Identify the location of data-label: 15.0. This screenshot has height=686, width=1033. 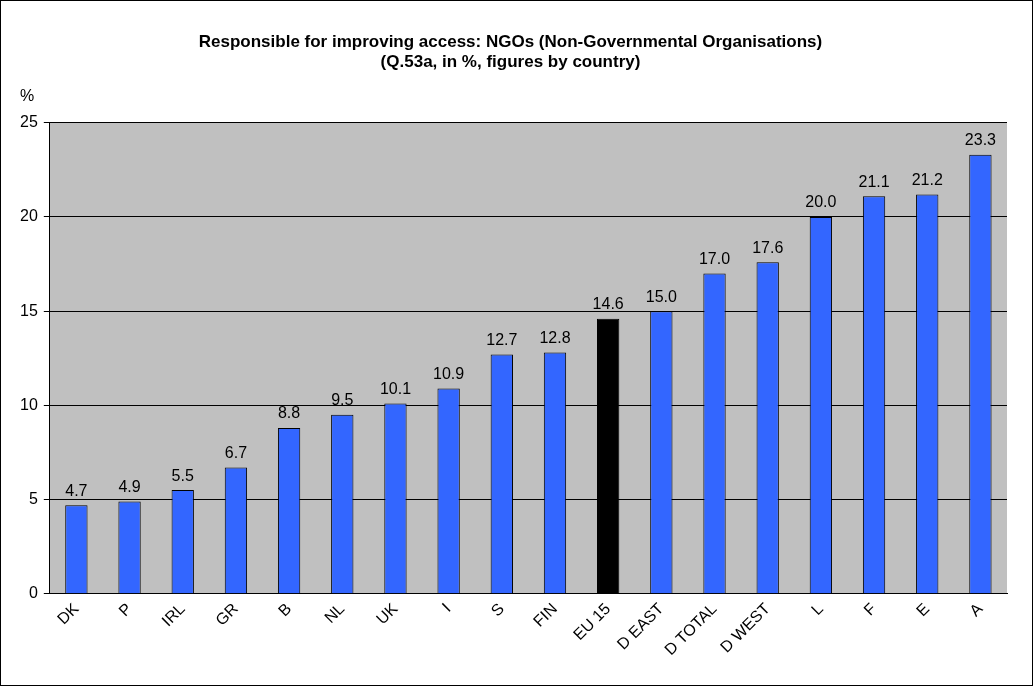
(661, 296).